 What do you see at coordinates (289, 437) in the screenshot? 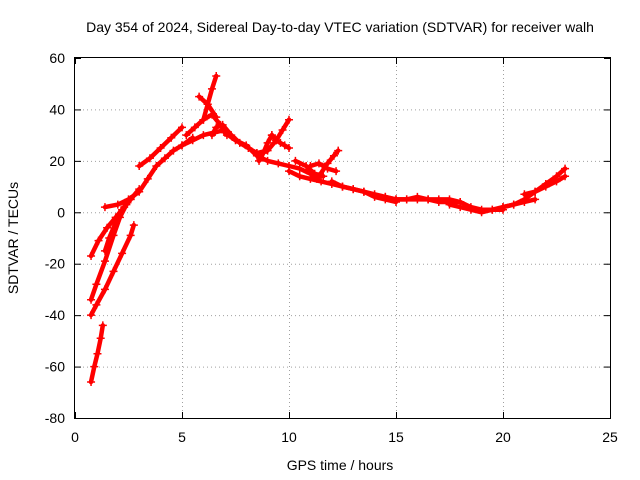
I see `x-tick-label: 10` at bounding box center [289, 437].